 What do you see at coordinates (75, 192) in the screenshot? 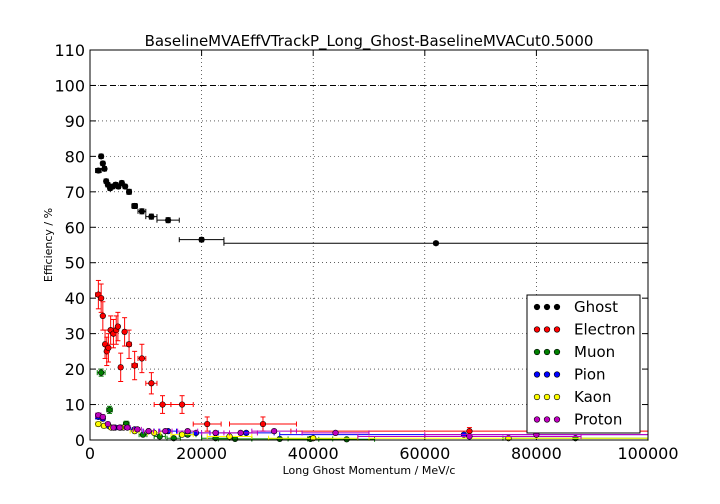
I see `y-tick-label: 70` at bounding box center [75, 192].